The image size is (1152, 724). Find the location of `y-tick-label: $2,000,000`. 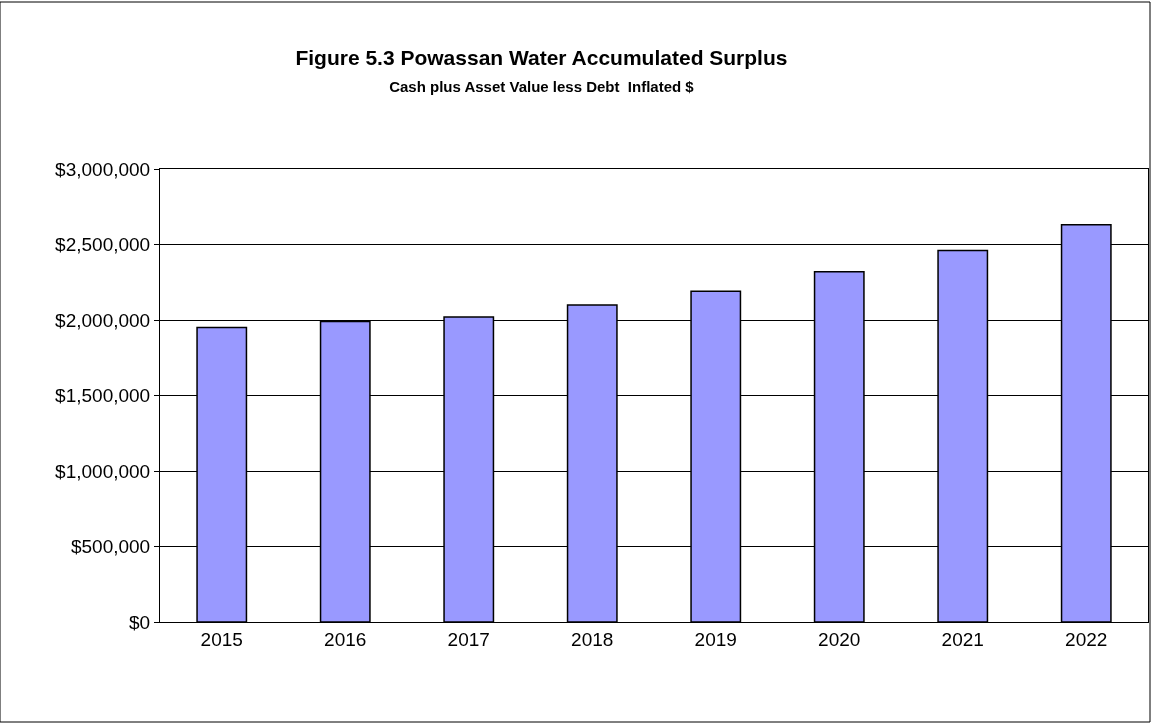

y-tick-label: $2,000,000 is located at coordinates (103, 320).